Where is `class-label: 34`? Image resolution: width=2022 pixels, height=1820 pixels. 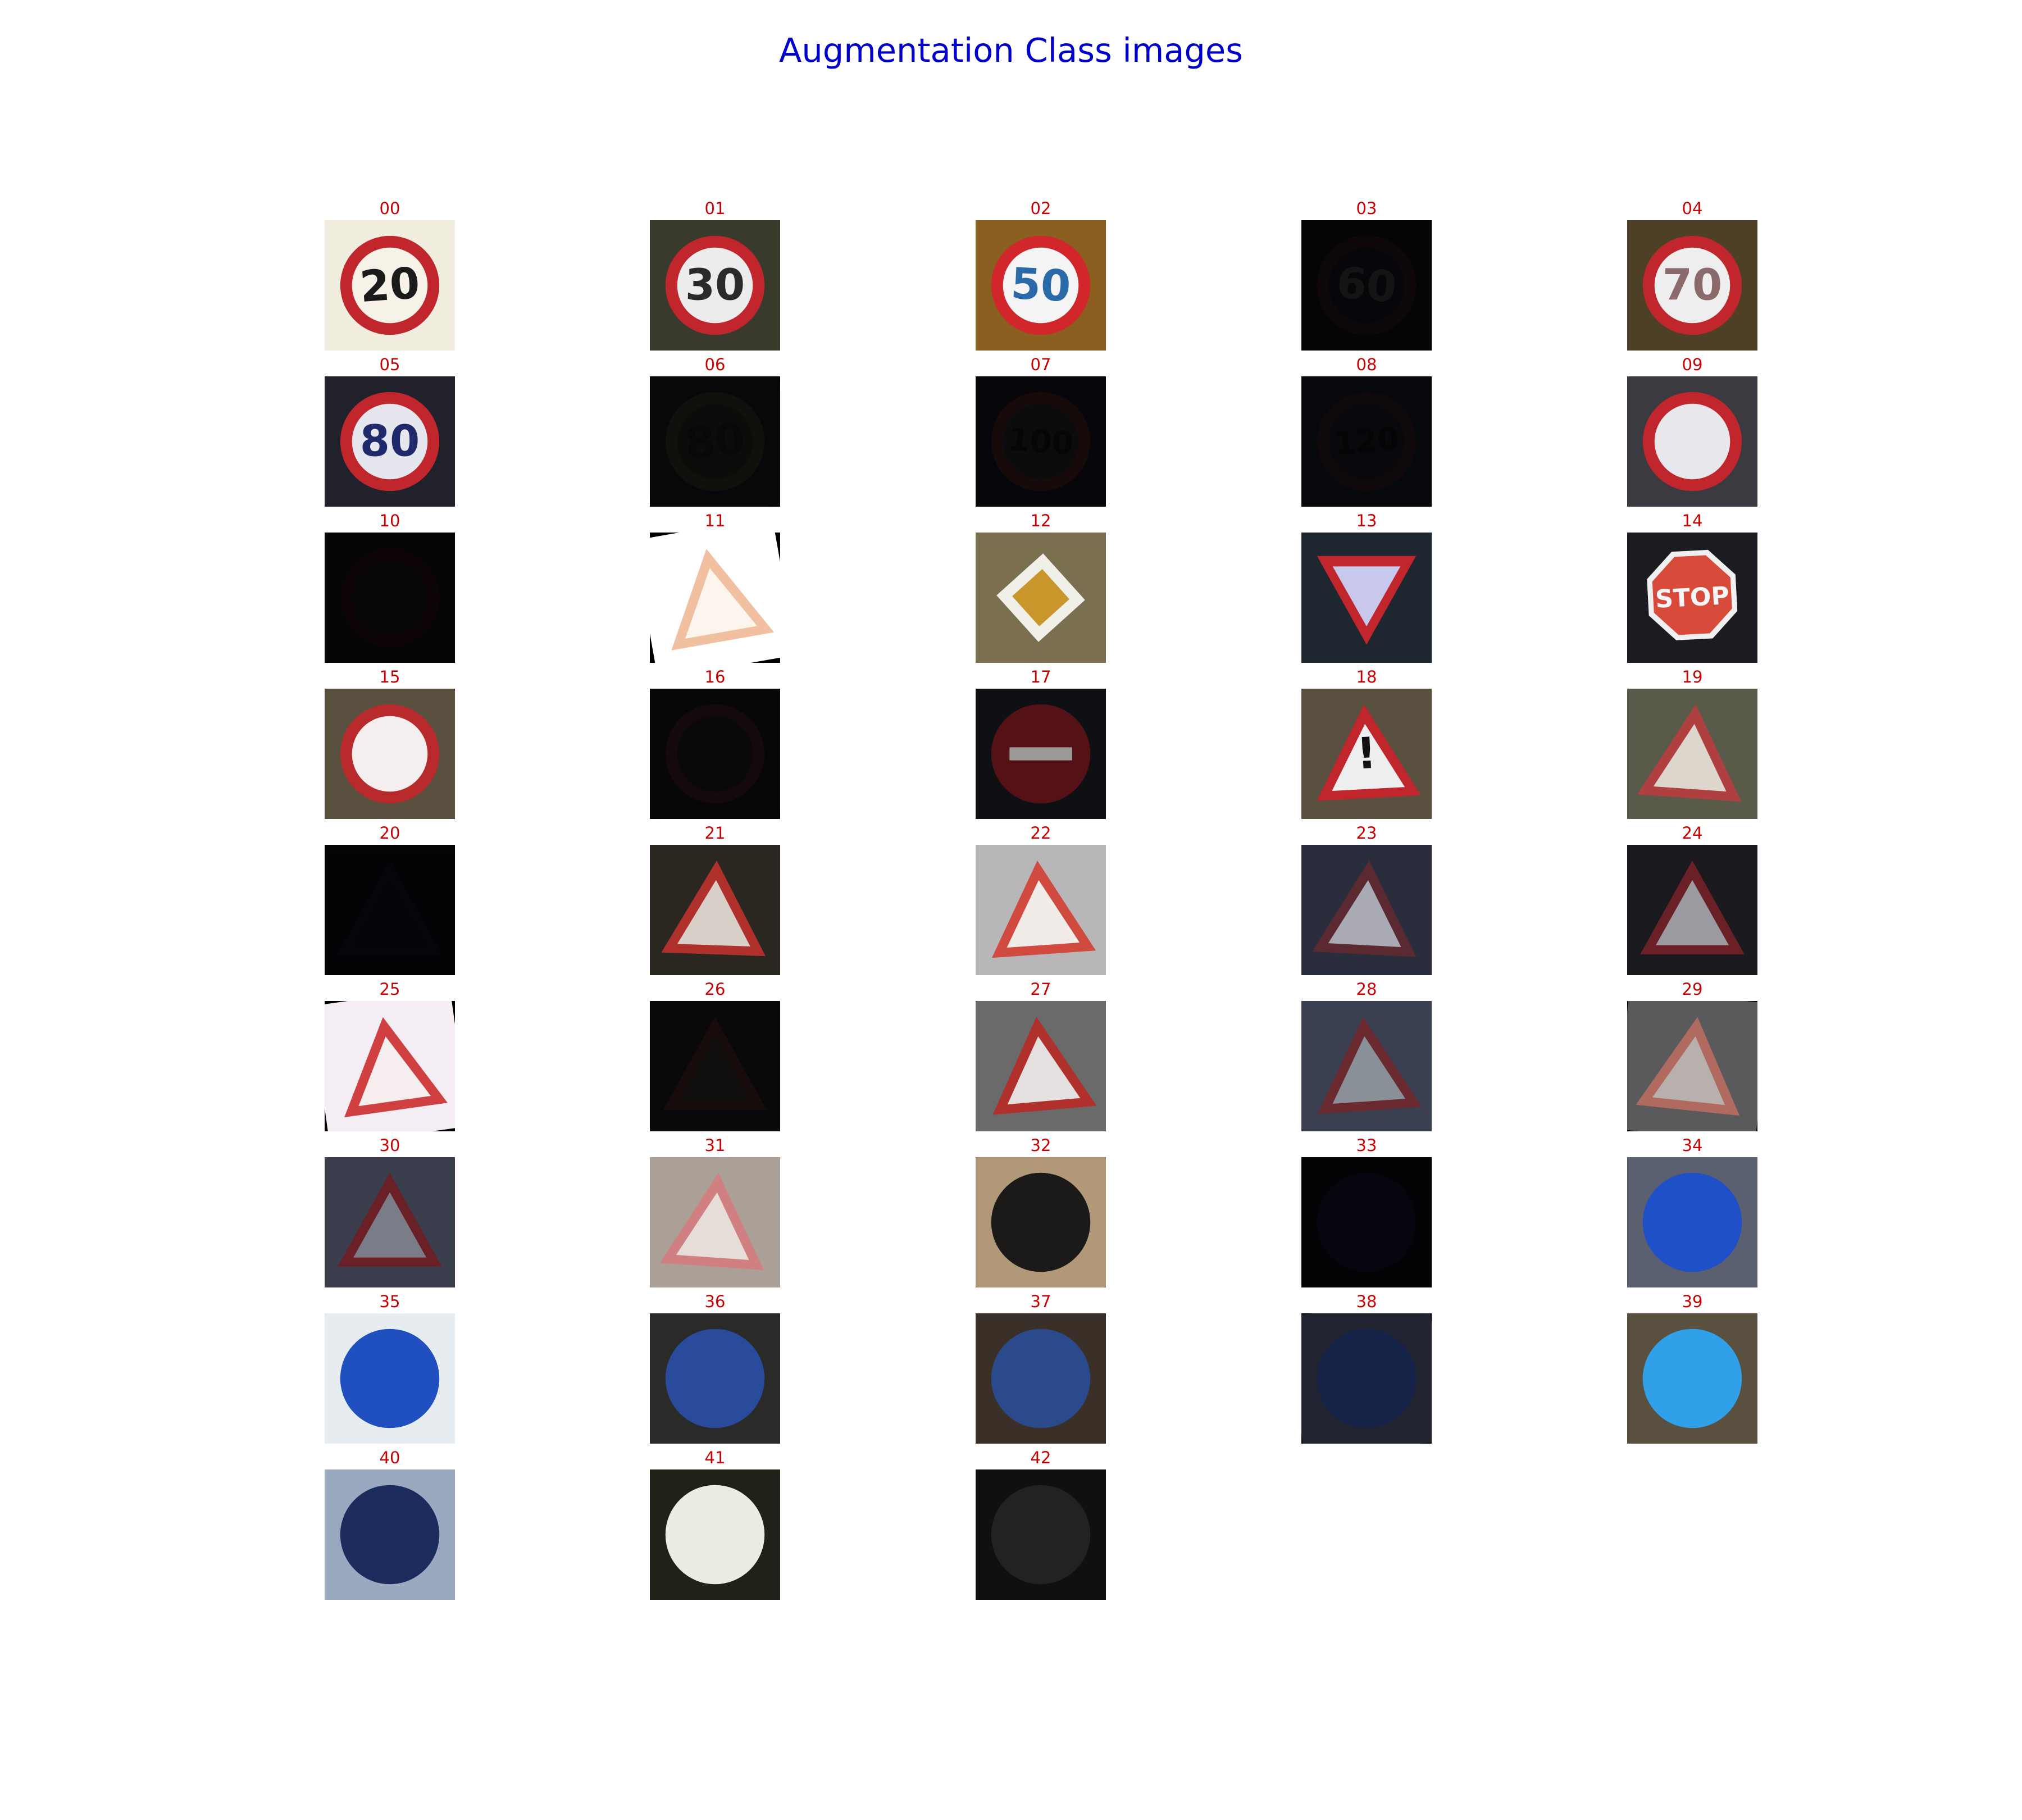
class-label: 34 is located at coordinates (1692, 1145).